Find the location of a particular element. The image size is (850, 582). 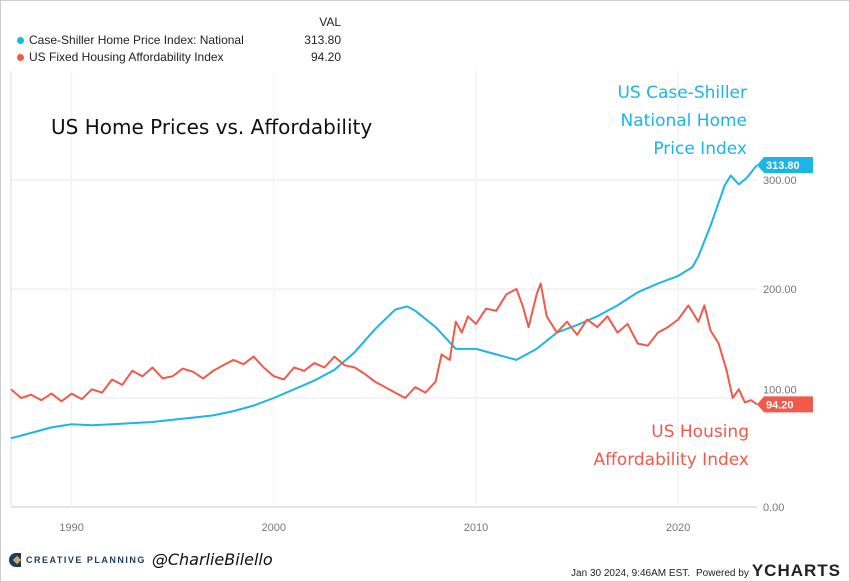

brand-name: CREATIVE PLANNING is located at coordinates (86, 559).